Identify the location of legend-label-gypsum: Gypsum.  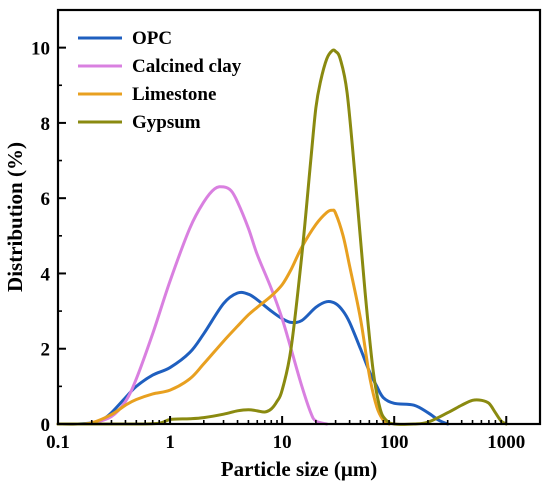
(166, 122).